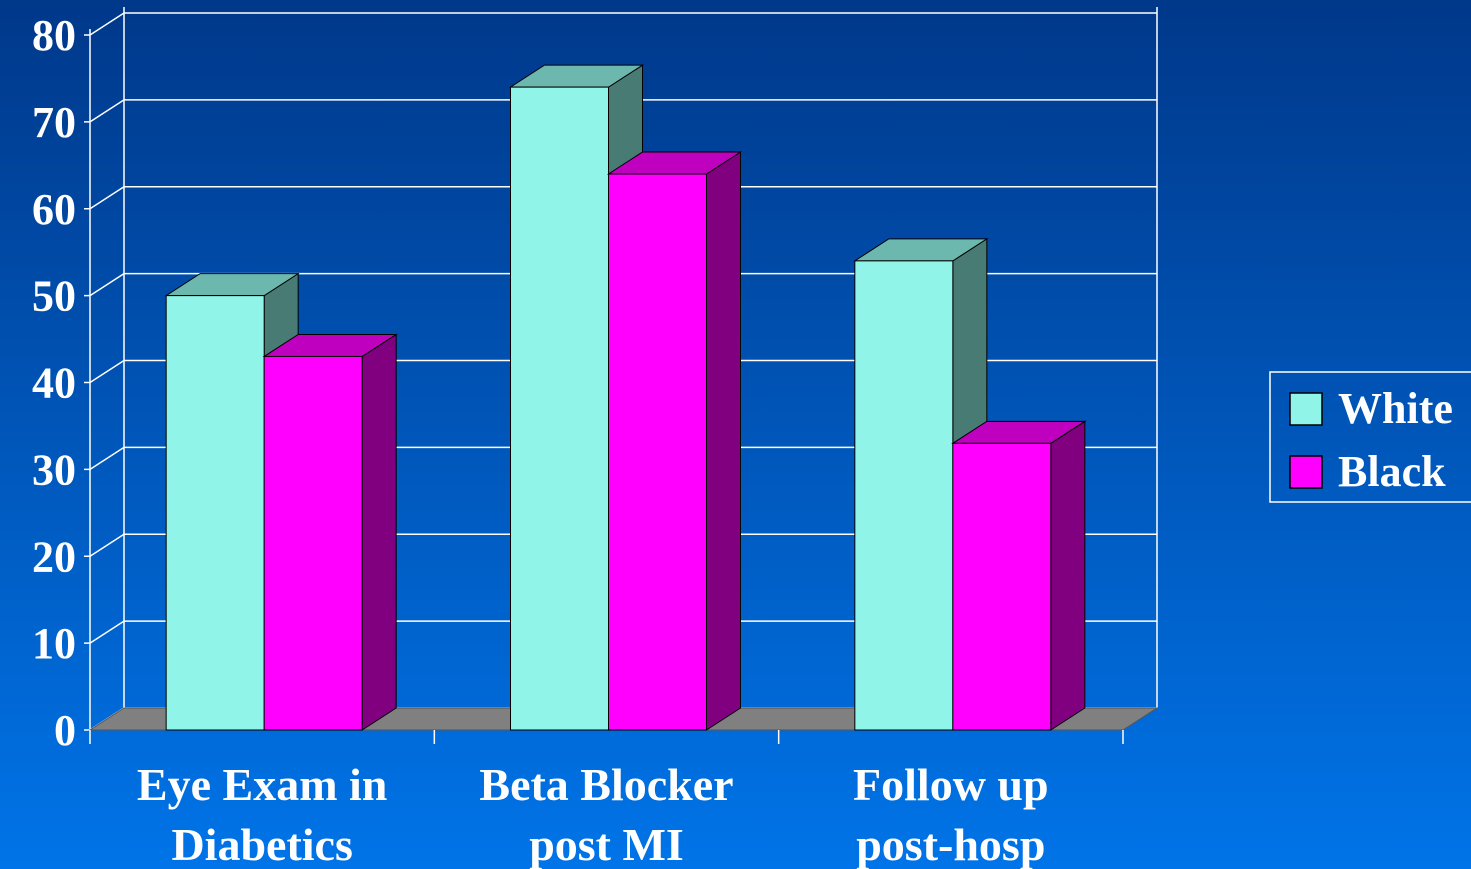  I want to click on x-tick-label: Eye Exam in Diabetics, so click(262, 814).